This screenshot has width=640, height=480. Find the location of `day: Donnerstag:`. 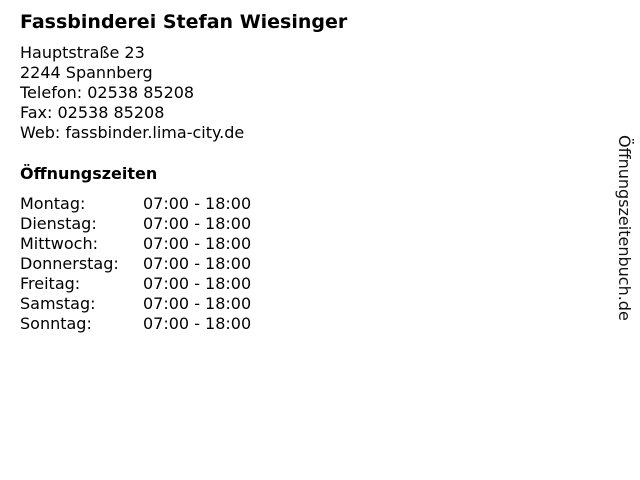

day: Donnerstag: is located at coordinates (69, 263).